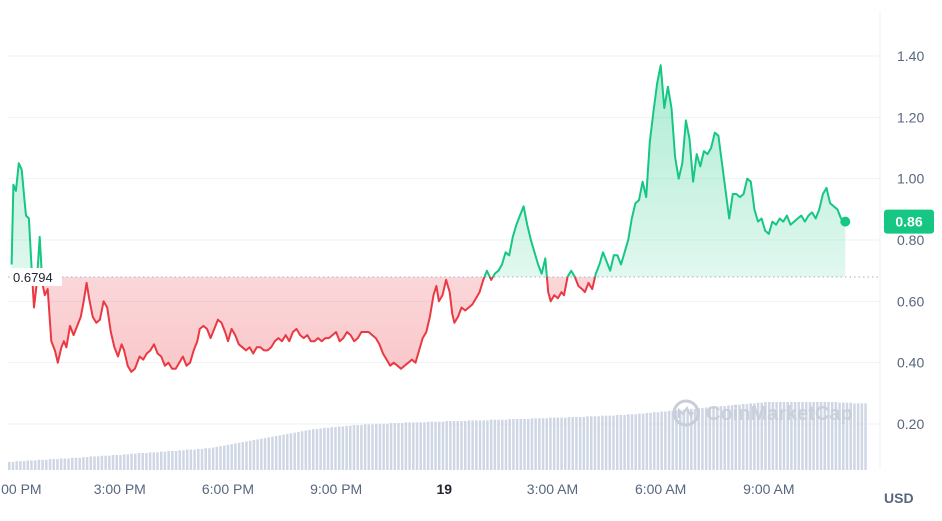  I want to click on currency-label: USD, so click(899, 498).